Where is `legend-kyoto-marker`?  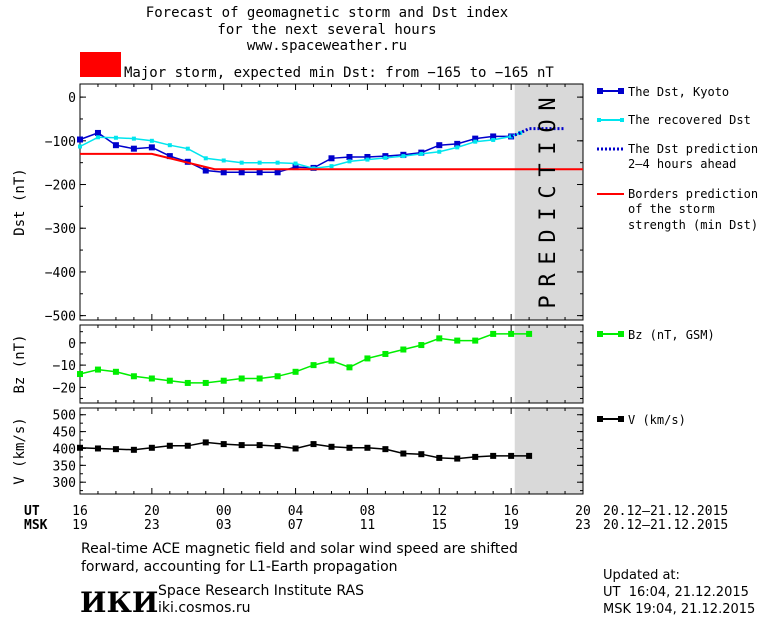
legend-kyoto-marker is located at coordinates (621, 91).